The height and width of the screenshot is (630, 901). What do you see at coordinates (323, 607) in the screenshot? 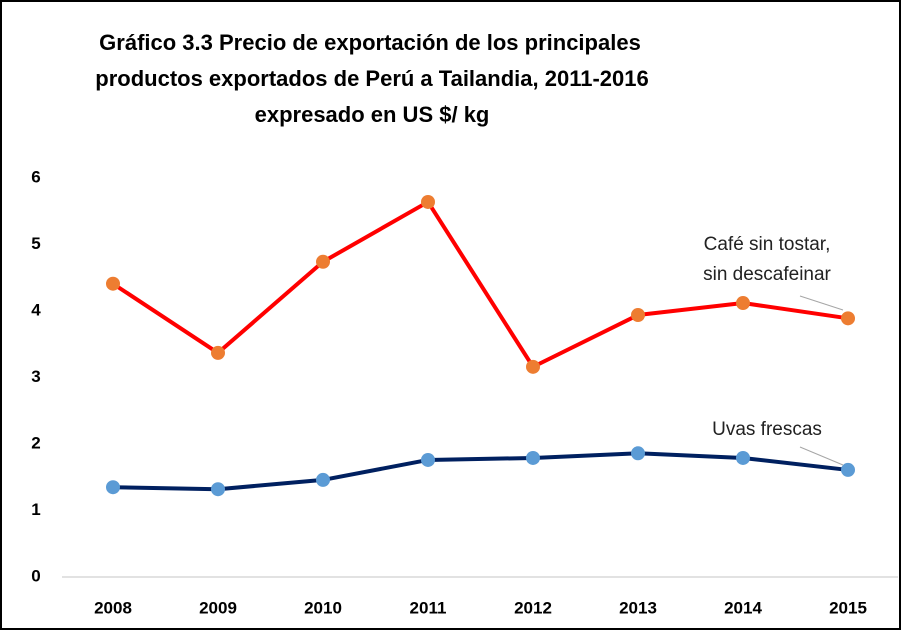
I see `x-tick-label: 2010` at bounding box center [323, 607].